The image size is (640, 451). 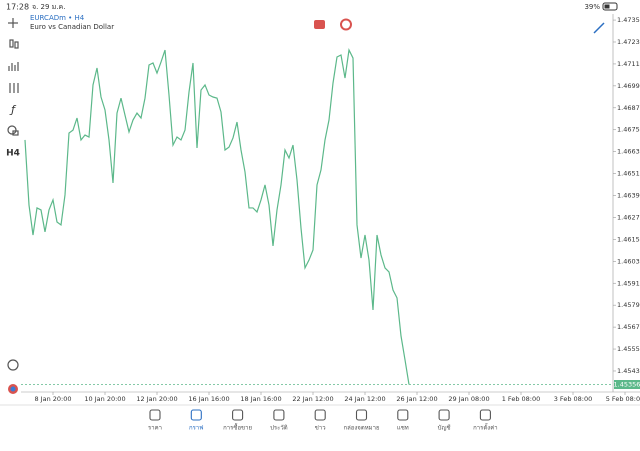 I want to click on x-tick-label: 1 Feb 08:00, so click(x=521, y=399).